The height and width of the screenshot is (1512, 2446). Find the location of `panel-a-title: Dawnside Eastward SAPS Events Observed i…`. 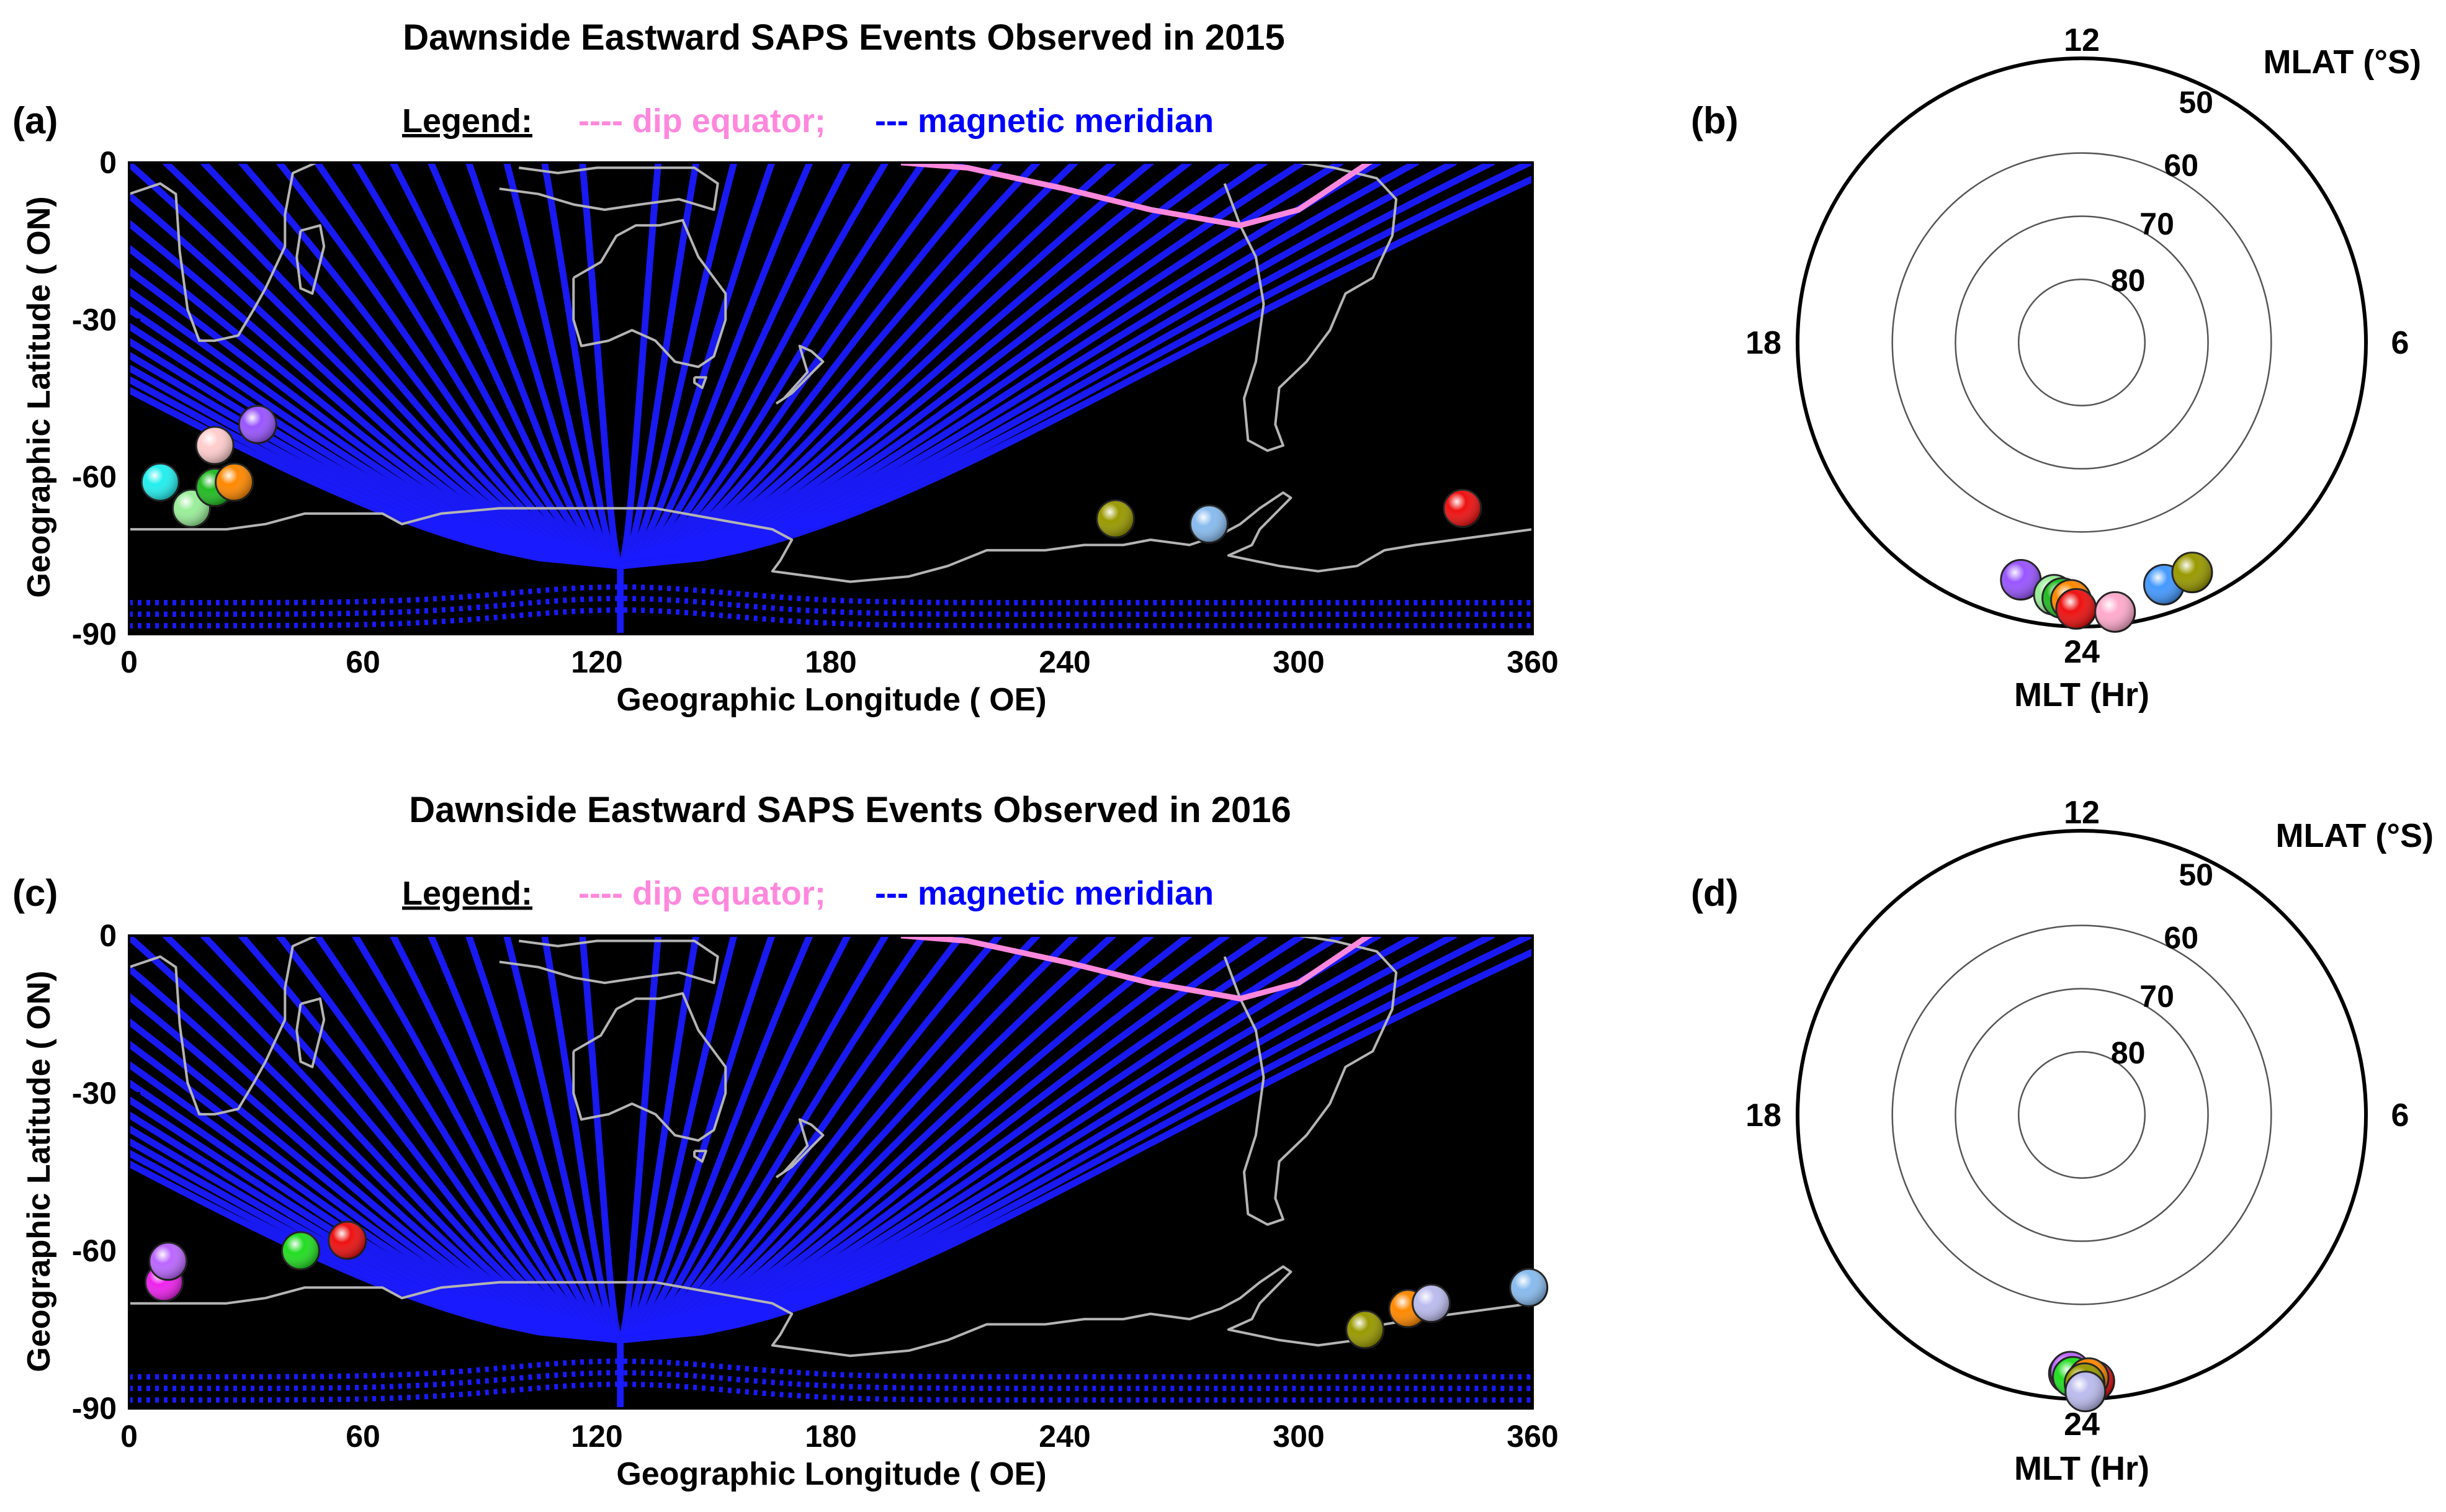

panel-a-title: Dawnside Eastward SAPS Events Observed i… is located at coordinates (844, 37).